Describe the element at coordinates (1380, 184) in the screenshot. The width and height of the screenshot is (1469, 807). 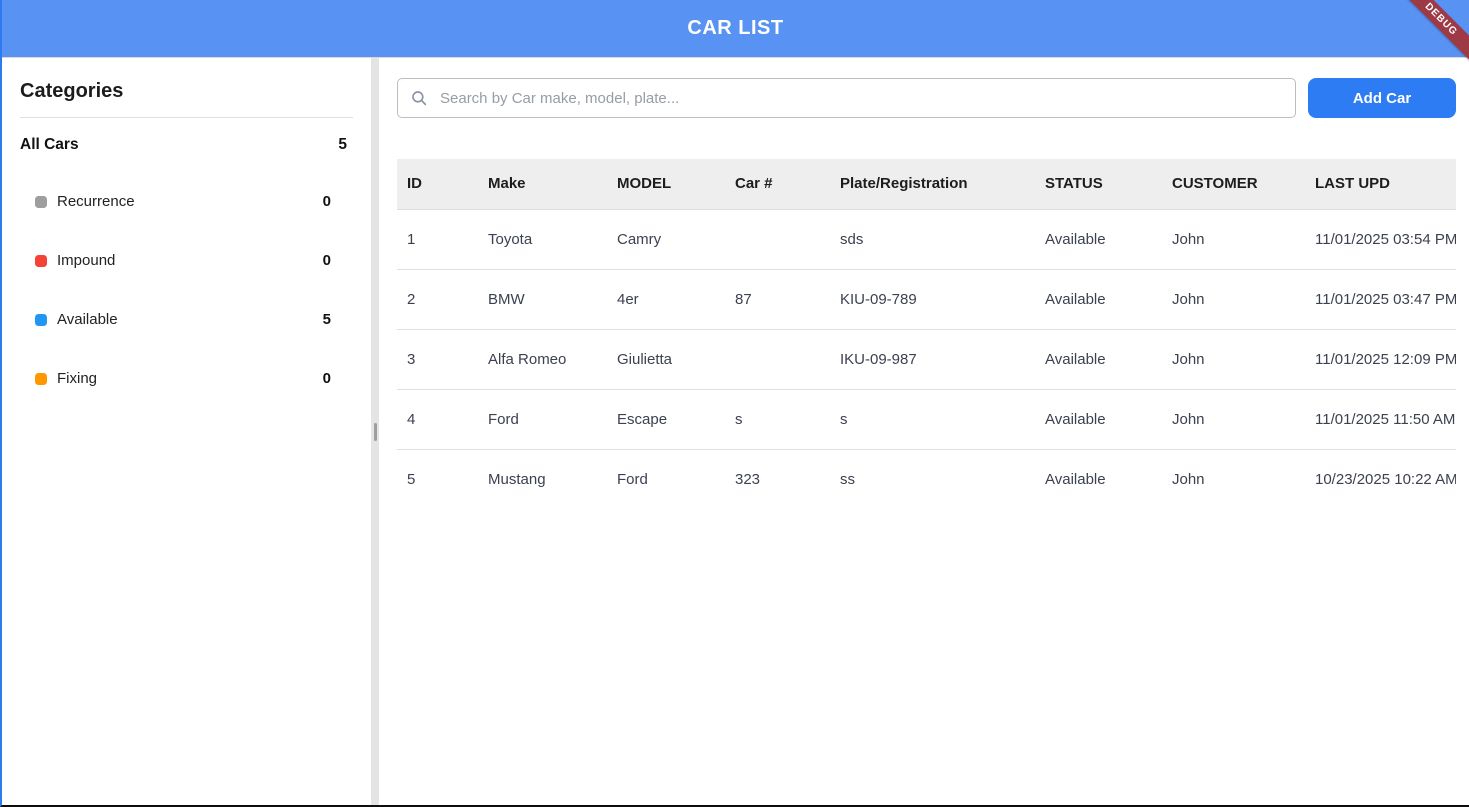
I see `column-header-last-upd: LAST UPD` at that location.